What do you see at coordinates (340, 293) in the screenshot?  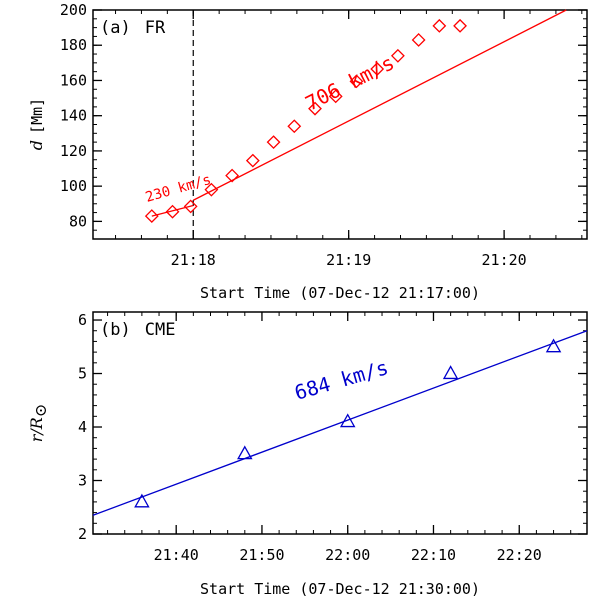 I see `panel-fr-xlabel: Start Time (07-Dec-12 21:17:00)` at bounding box center [340, 293].